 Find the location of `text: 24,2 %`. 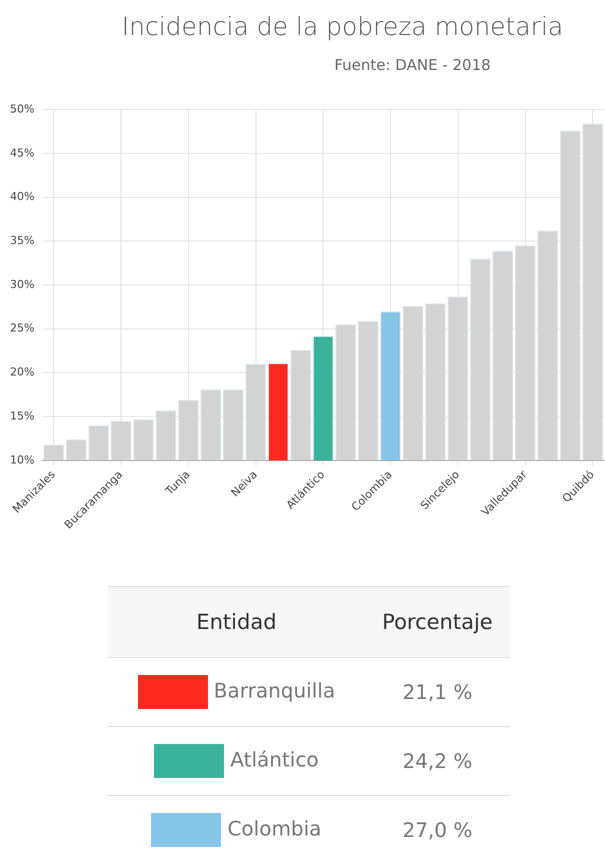

text: 24,2 % is located at coordinates (437, 761).